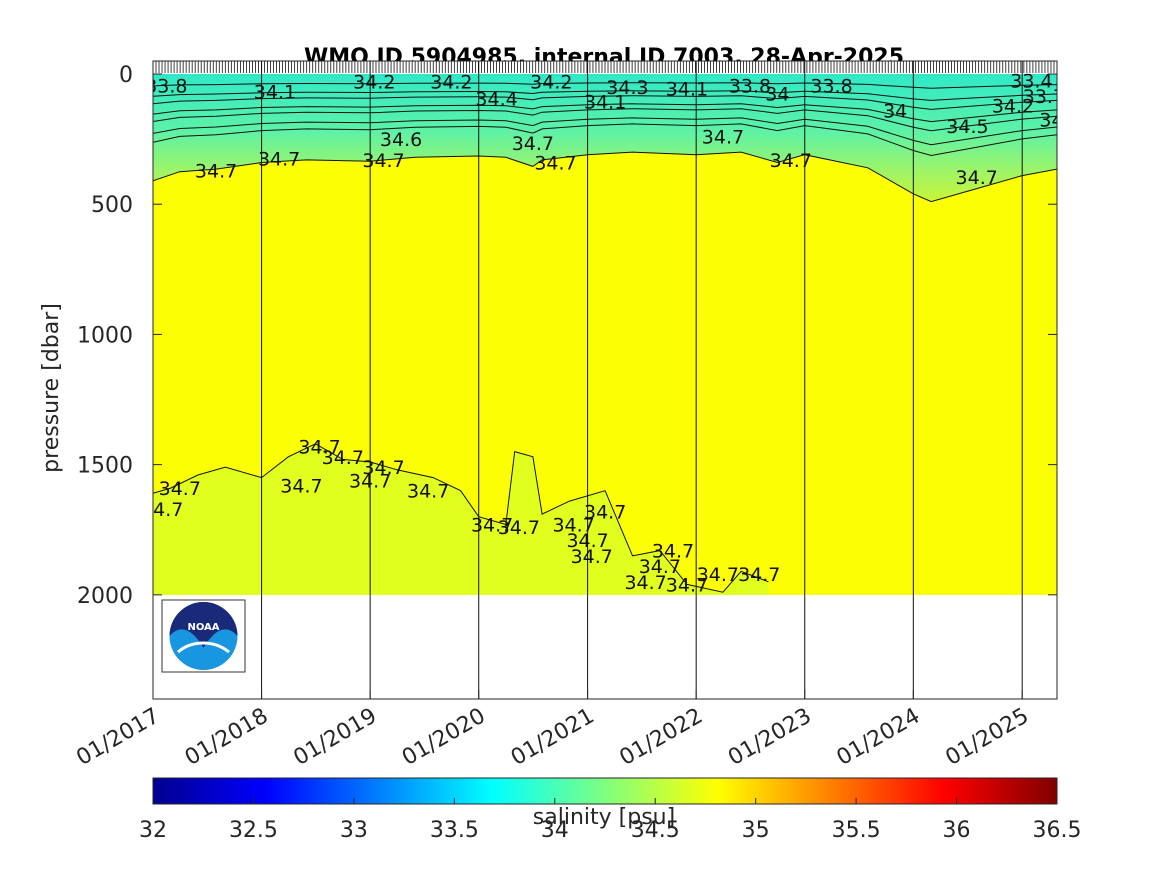 The image size is (1167, 875). Describe the element at coordinates (605, 791) in the screenshot. I see `colorbar-gradient` at that location.